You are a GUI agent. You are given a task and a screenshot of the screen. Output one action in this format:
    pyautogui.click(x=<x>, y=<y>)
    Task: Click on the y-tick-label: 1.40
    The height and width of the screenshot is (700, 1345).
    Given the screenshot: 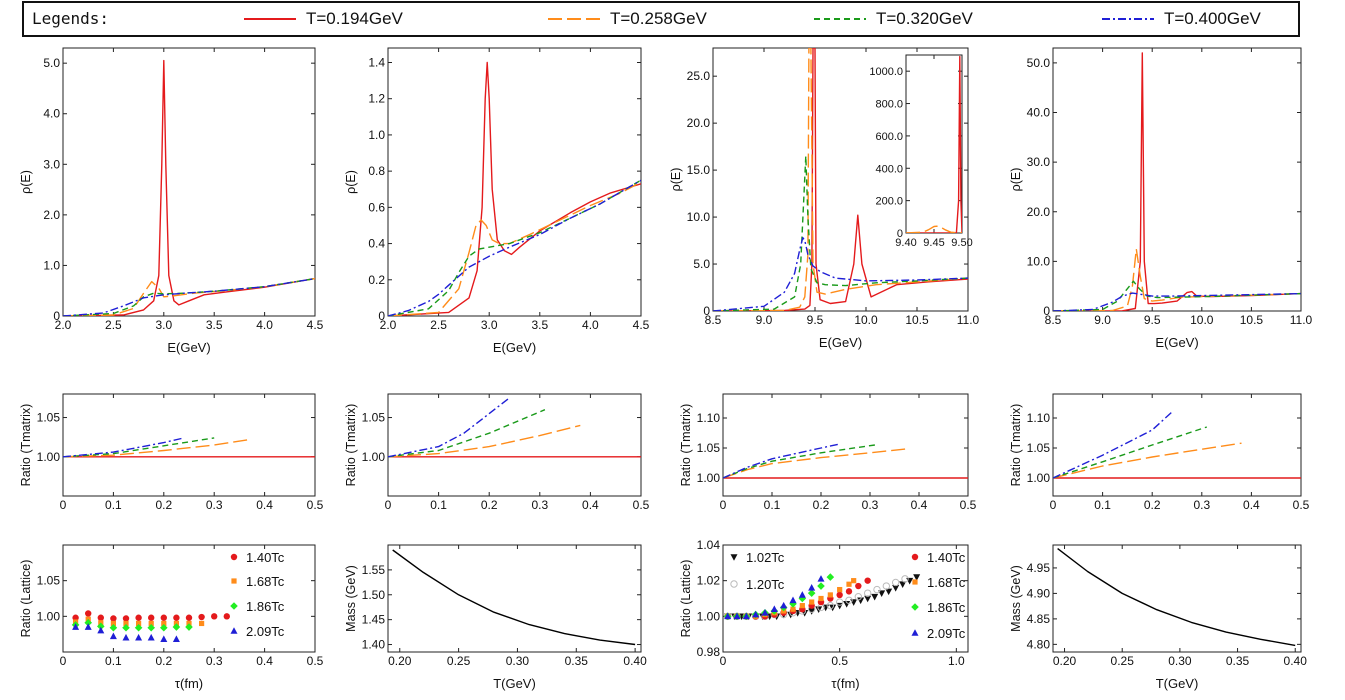 What is the action you would take?
    pyautogui.click(x=374, y=645)
    